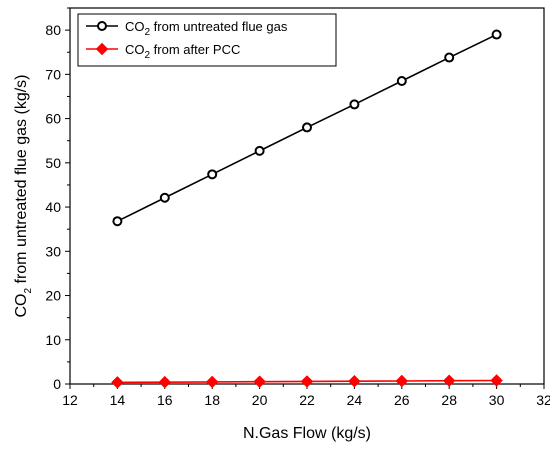  What do you see at coordinates (53, 74) in the screenshot?
I see `y-tick-label: 70` at bounding box center [53, 74].